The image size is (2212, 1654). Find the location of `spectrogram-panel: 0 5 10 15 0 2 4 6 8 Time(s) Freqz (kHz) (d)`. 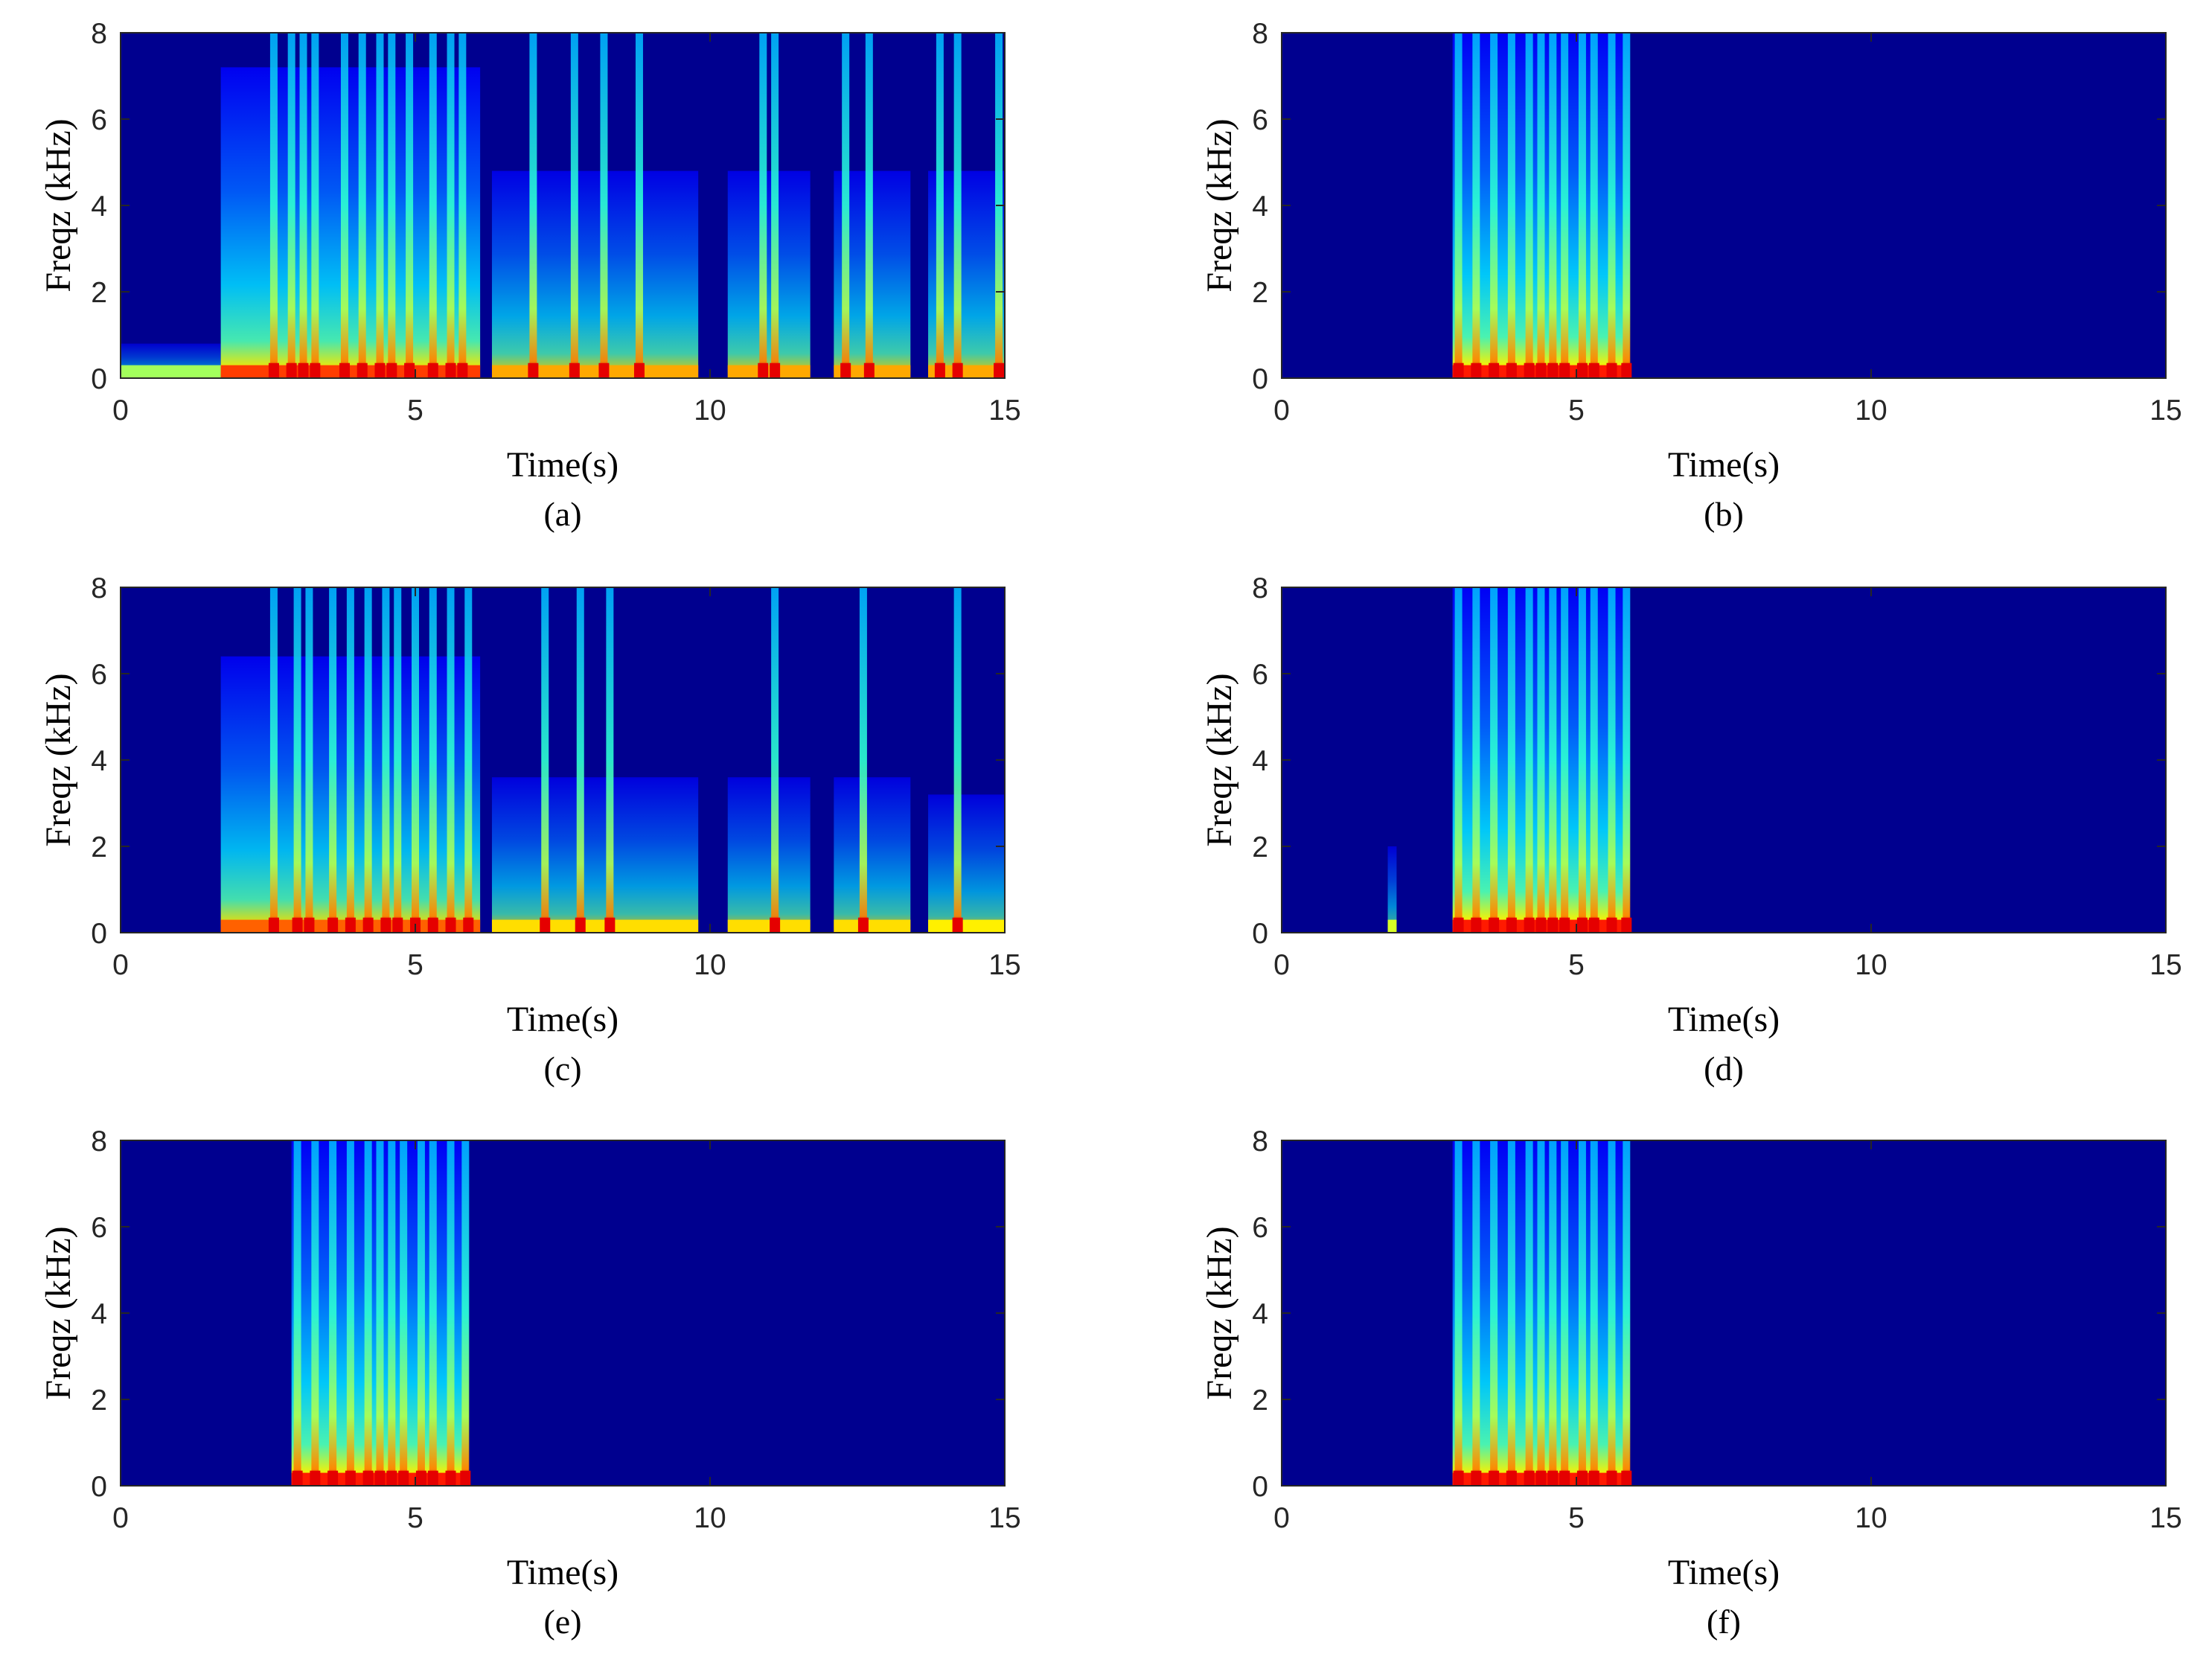

spectrogram-panel: 0 5 10 15 0 2 4 6 8 Time(s) Freqz (kHz) (d) is located at coordinates (1691, 830).